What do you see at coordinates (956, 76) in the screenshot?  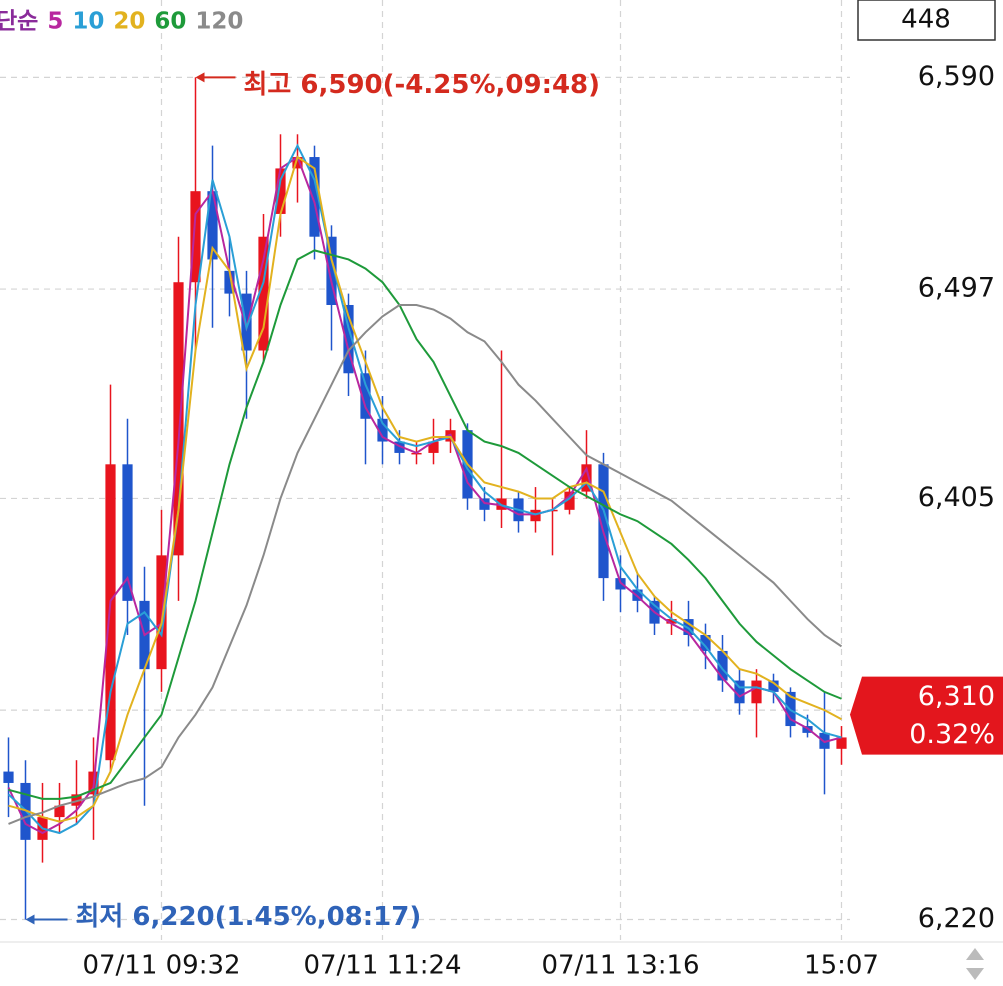 I see `y-tick-label: 6,590` at bounding box center [956, 76].